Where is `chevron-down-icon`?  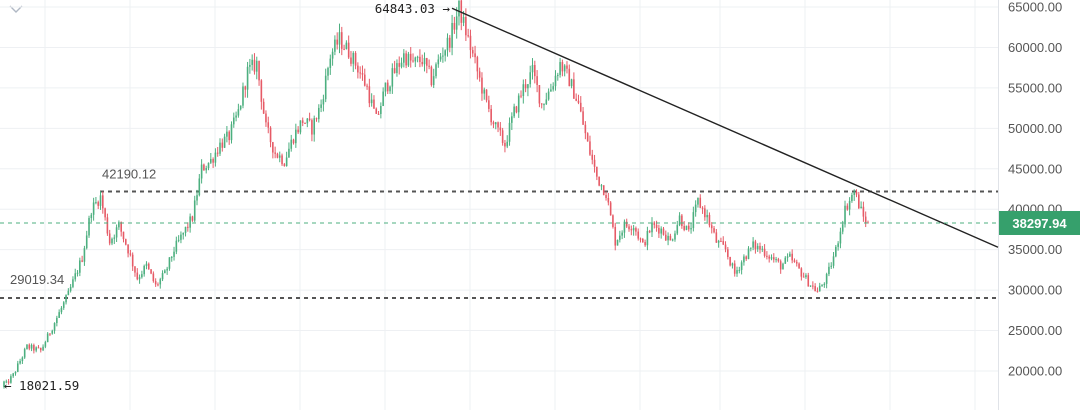
chevron-down-icon is located at coordinates (16, 9).